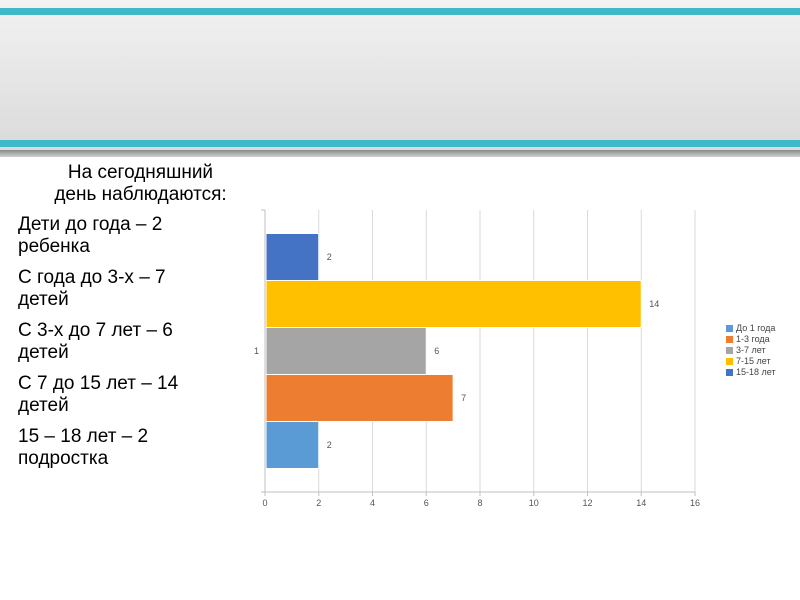  What do you see at coordinates (318, 503) in the screenshot?
I see `x-tick-label: 2` at bounding box center [318, 503].